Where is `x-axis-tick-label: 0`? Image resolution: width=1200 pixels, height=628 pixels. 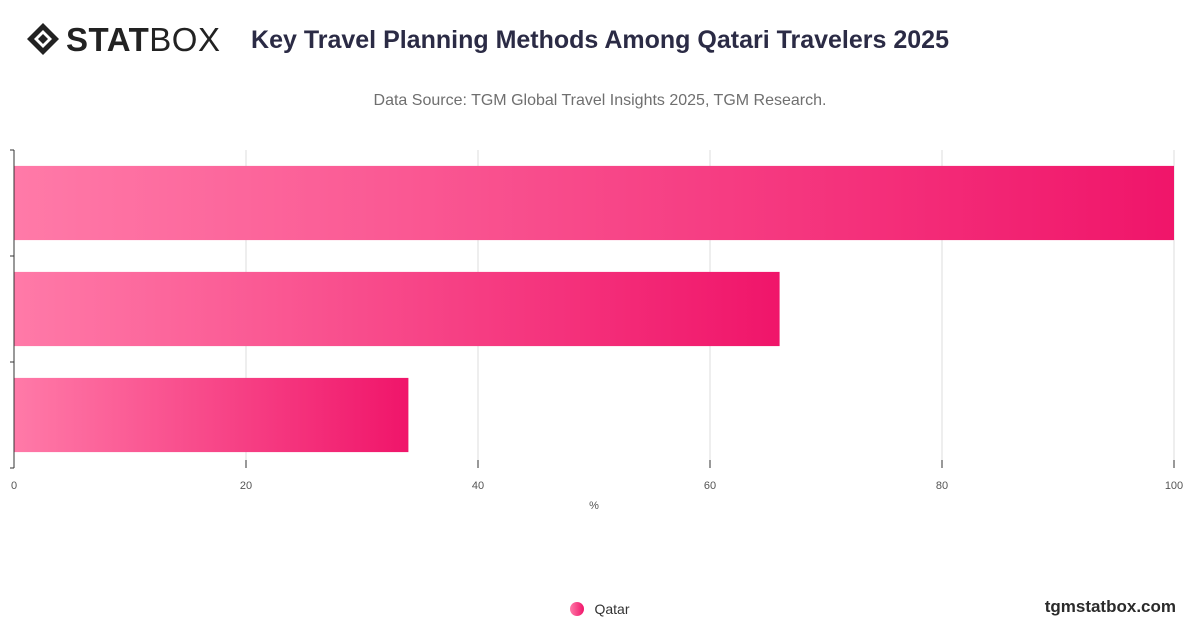 x-axis-tick-label: 0 is located at coordinates (14, 486).